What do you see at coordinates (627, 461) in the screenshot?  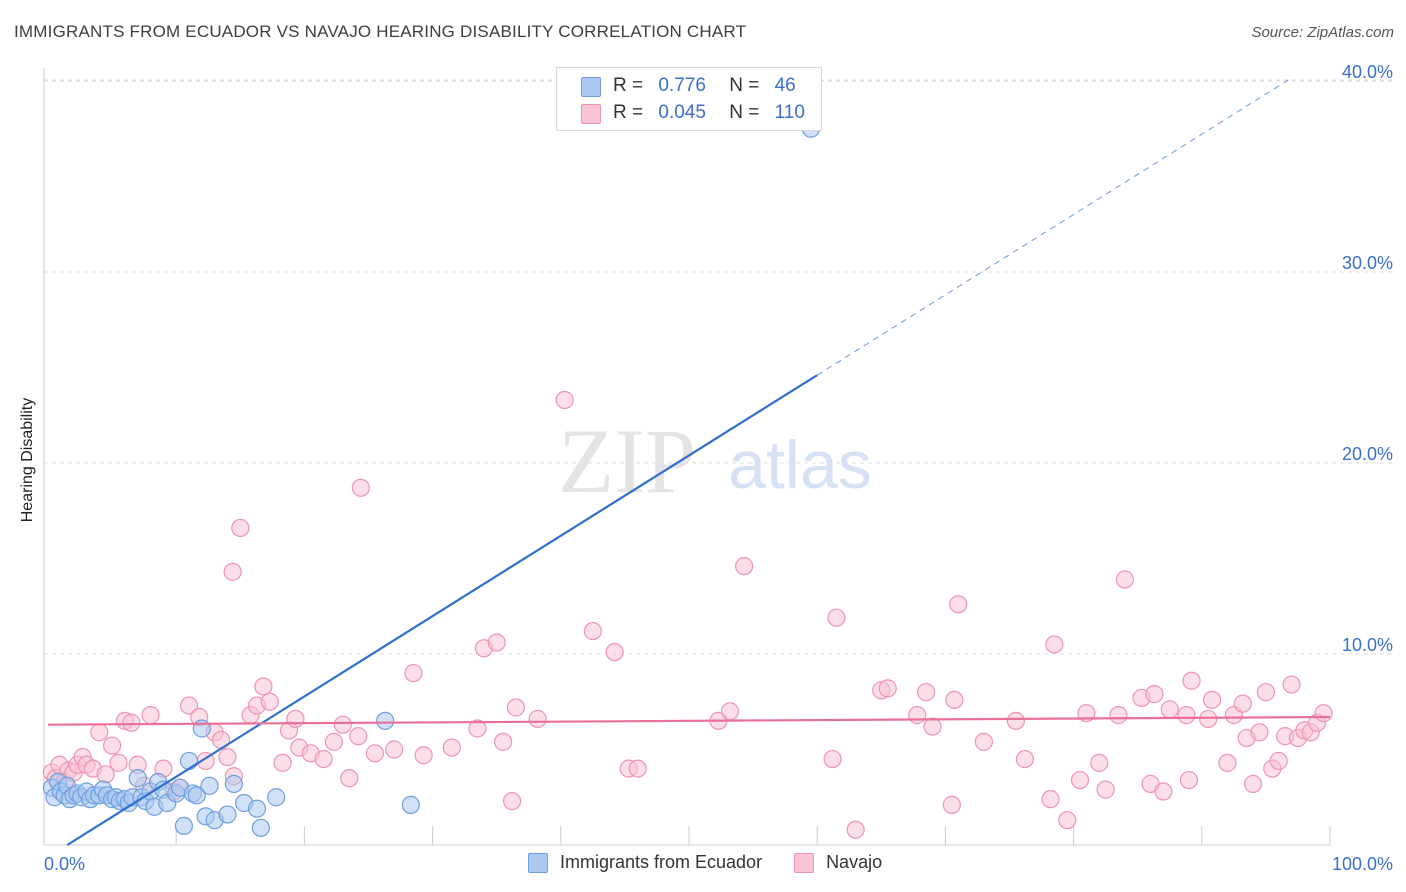 I see `watermark-zip: ZIP` at bounding box center [627, 461].